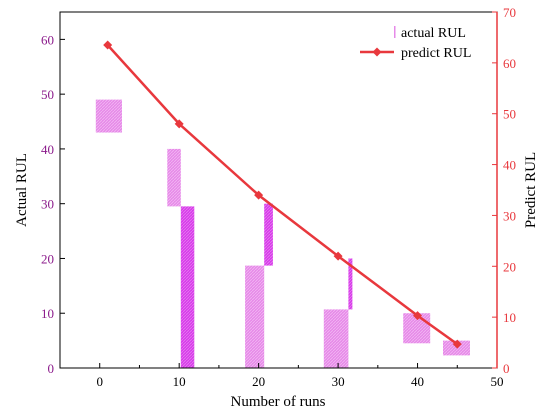  What do you see at coordinates (377, 52) in the screenshot?
I see `legend-marker-predict` at bounding box center [377, 52].